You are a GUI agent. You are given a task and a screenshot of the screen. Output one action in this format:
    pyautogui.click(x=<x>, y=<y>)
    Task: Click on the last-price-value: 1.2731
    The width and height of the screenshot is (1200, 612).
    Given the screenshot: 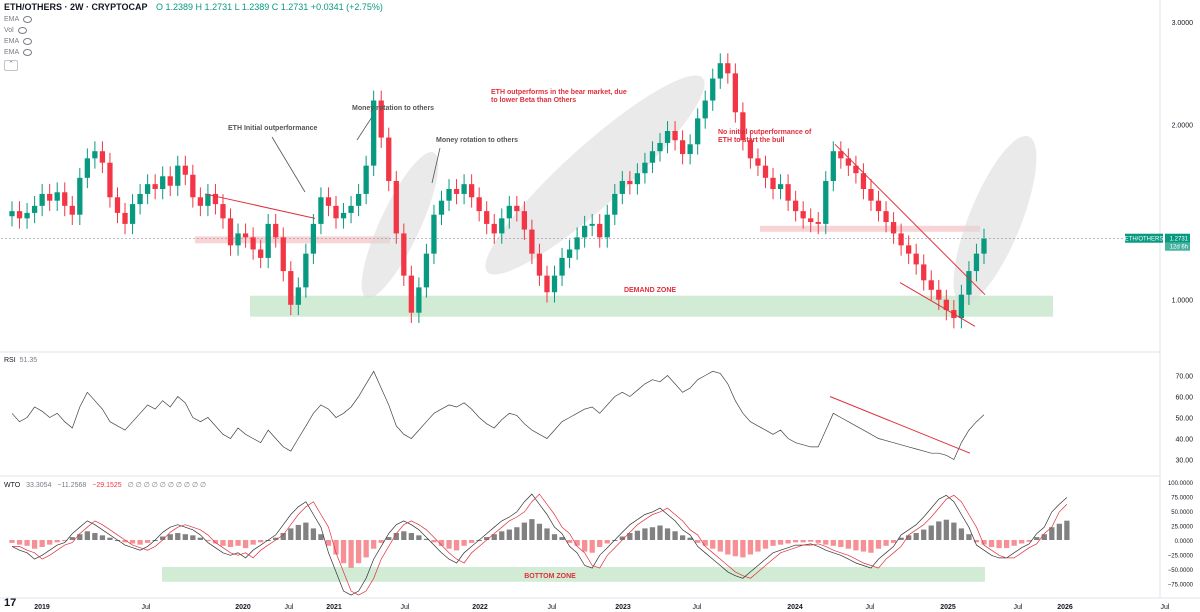 What is the action you would take?
    pyautogui.click(x=1179, y=240)
    